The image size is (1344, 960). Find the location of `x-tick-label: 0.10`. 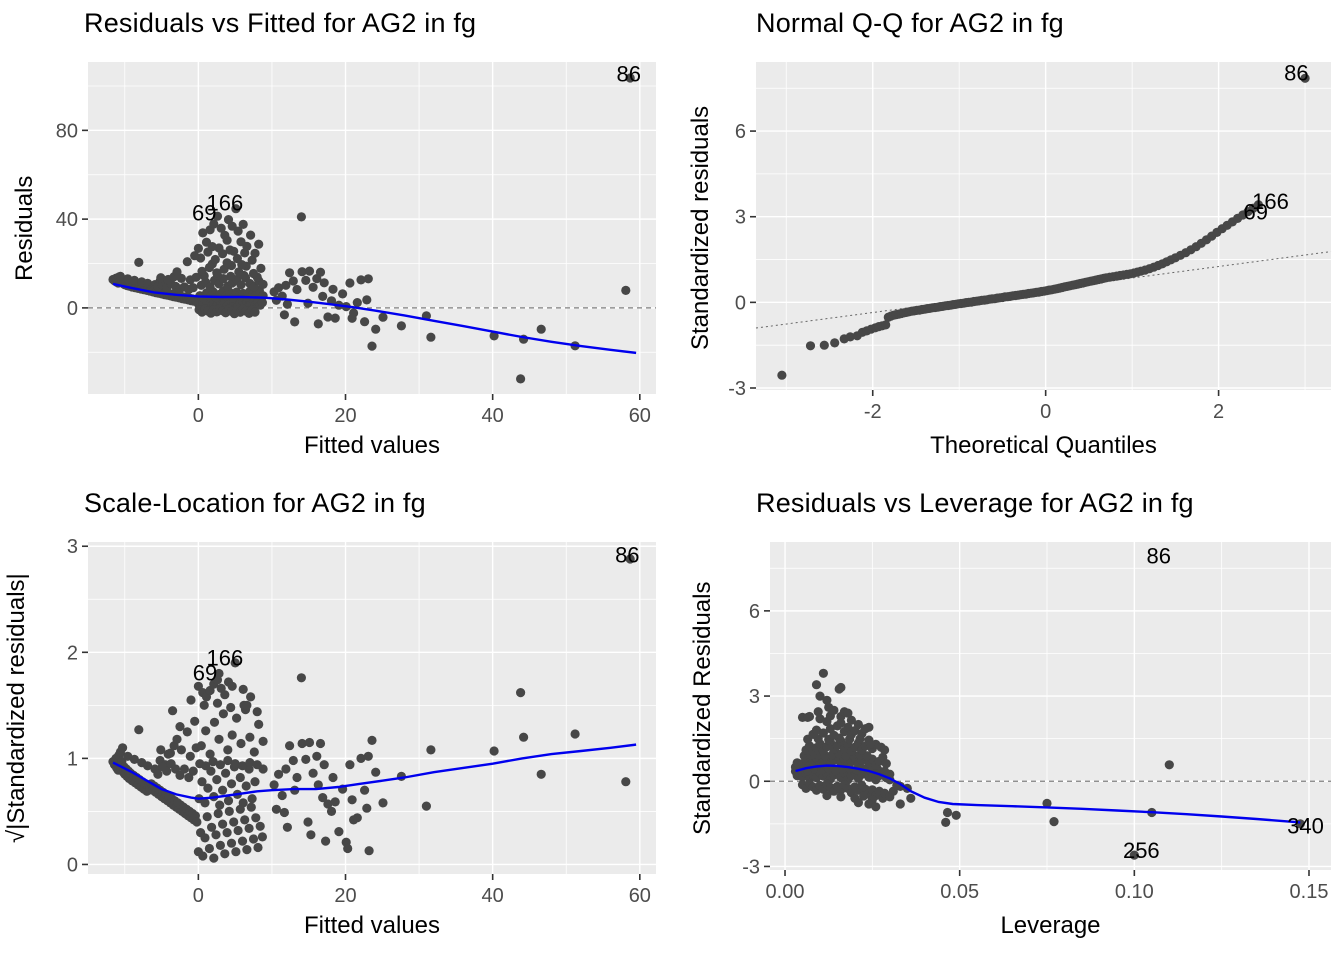

x-tick-label: 0.10 is located at coordinates (1134, 892).